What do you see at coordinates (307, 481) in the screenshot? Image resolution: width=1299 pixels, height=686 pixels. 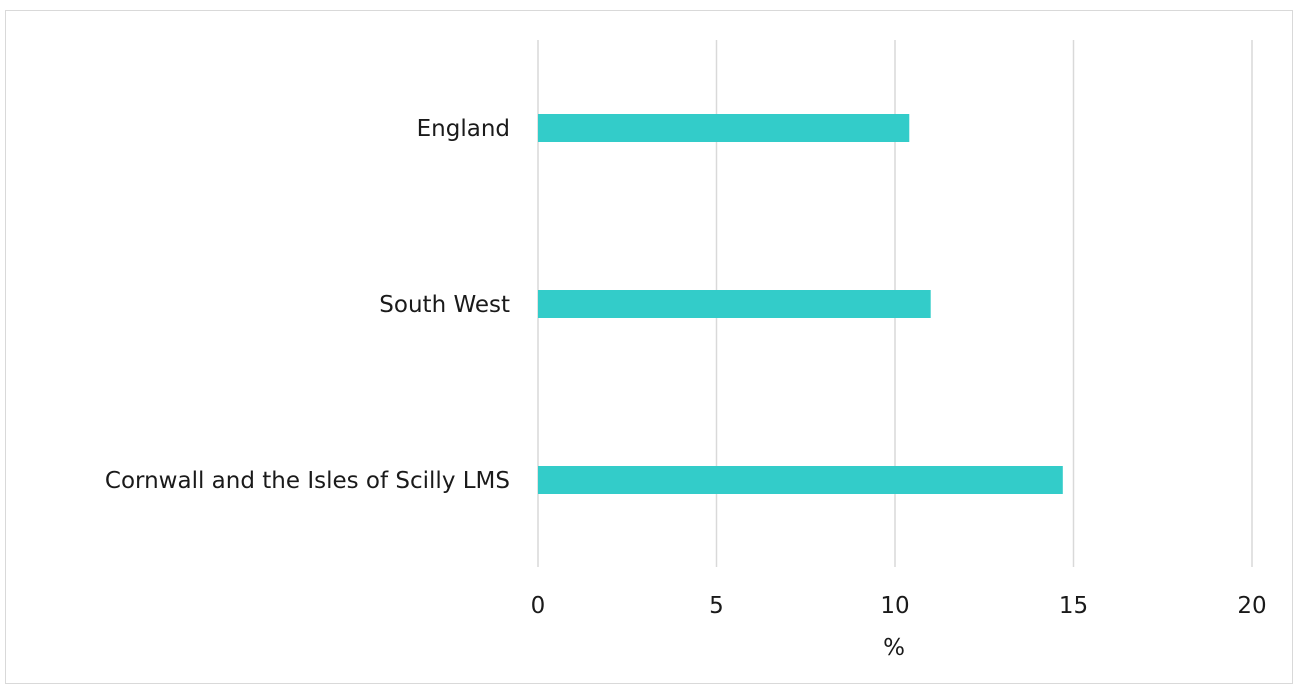 I see `category-label-cornwall-and-the-isles-of-scilly-lms: Cornwall and the Isles of Scilly LMS` at bounding box center [307, 481].